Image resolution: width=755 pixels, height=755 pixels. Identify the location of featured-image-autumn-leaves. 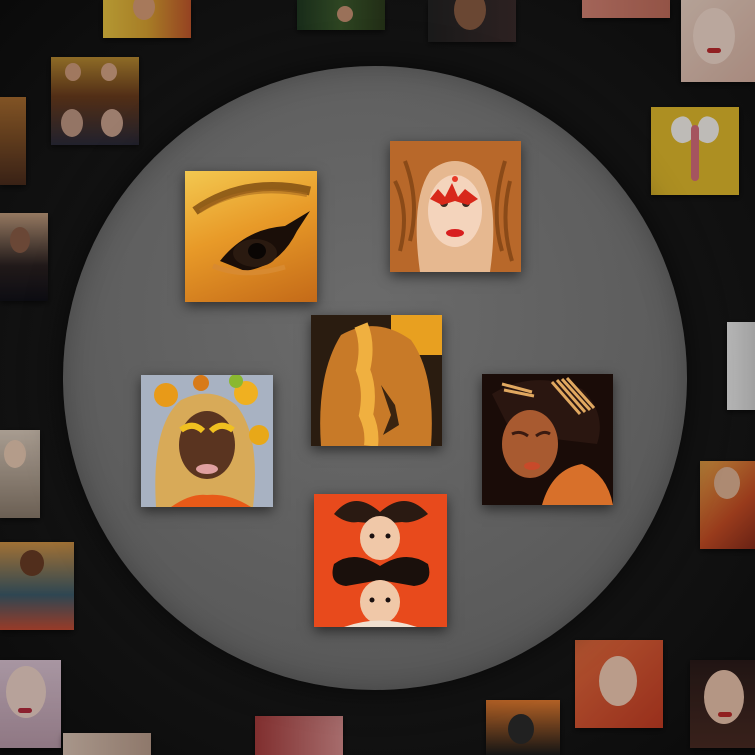
(207, 441).